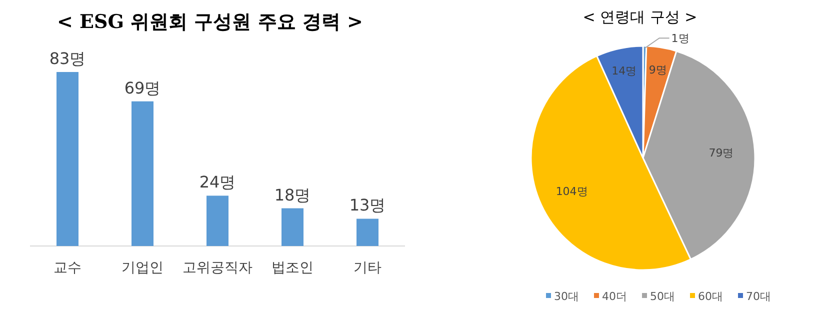 Image resolution: width=823 pixels, height=336 pixels. Describe the element at coordinates (662, 296) in the screenshot. I see `legend-label: 50대` at that location.